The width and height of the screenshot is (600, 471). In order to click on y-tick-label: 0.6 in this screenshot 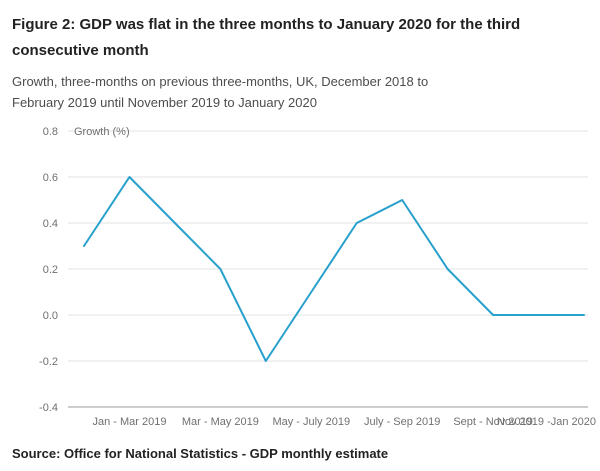, I will do `click(50, 178)`.